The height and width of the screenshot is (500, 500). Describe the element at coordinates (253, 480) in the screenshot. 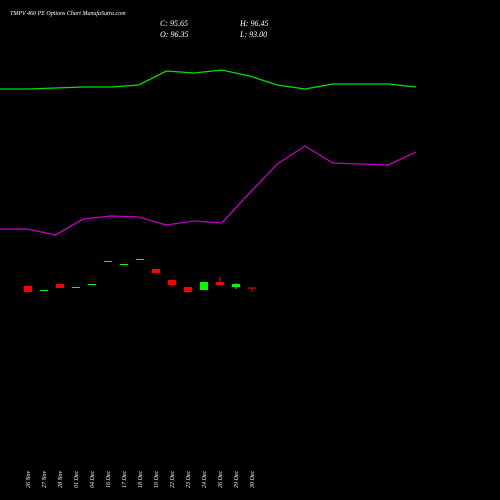

I see `x-tick-label: 30 Dec` at that location.